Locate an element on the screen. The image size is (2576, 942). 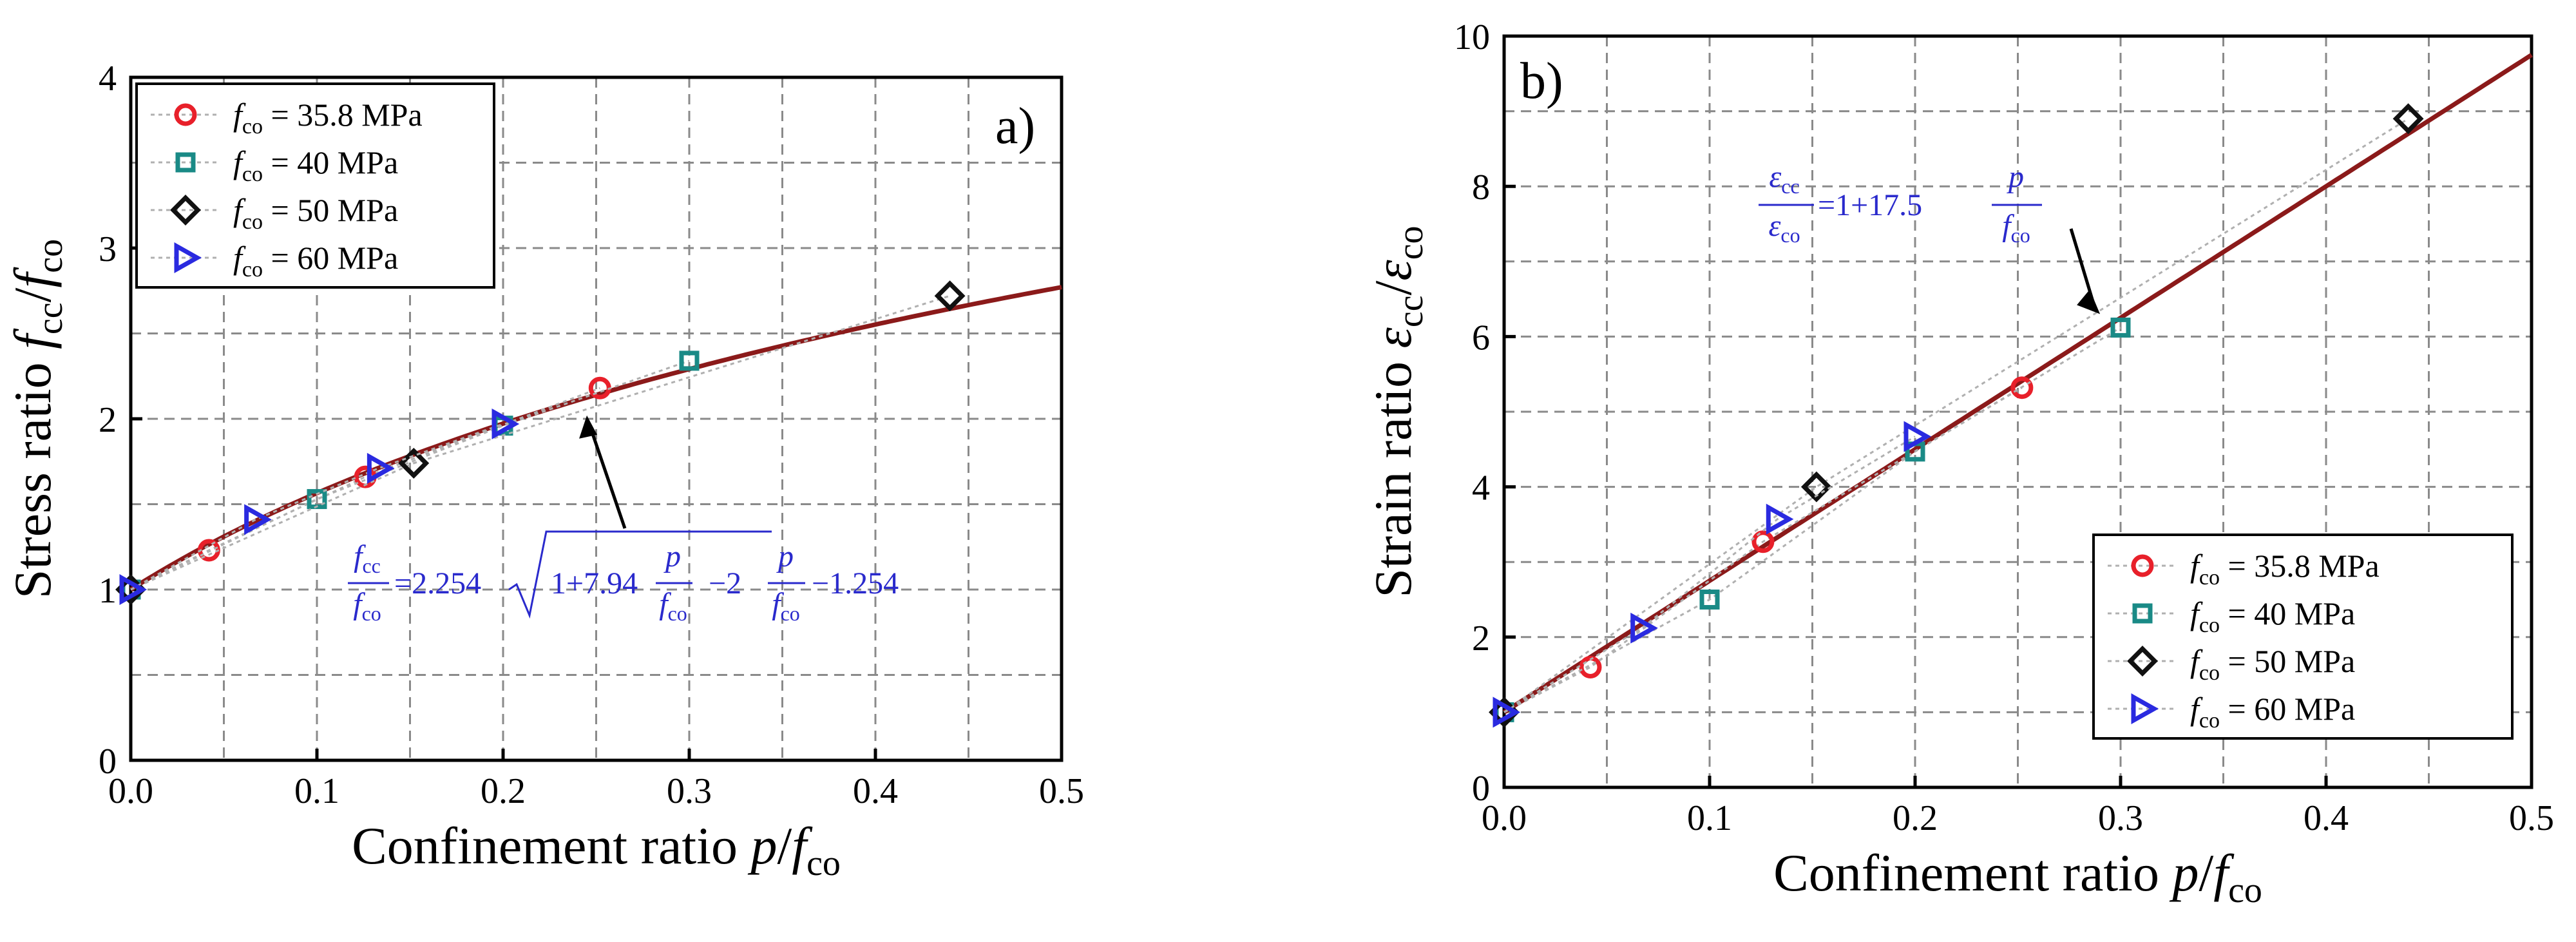
eq-frac1-den: fco is located at coordinates (673, 606).